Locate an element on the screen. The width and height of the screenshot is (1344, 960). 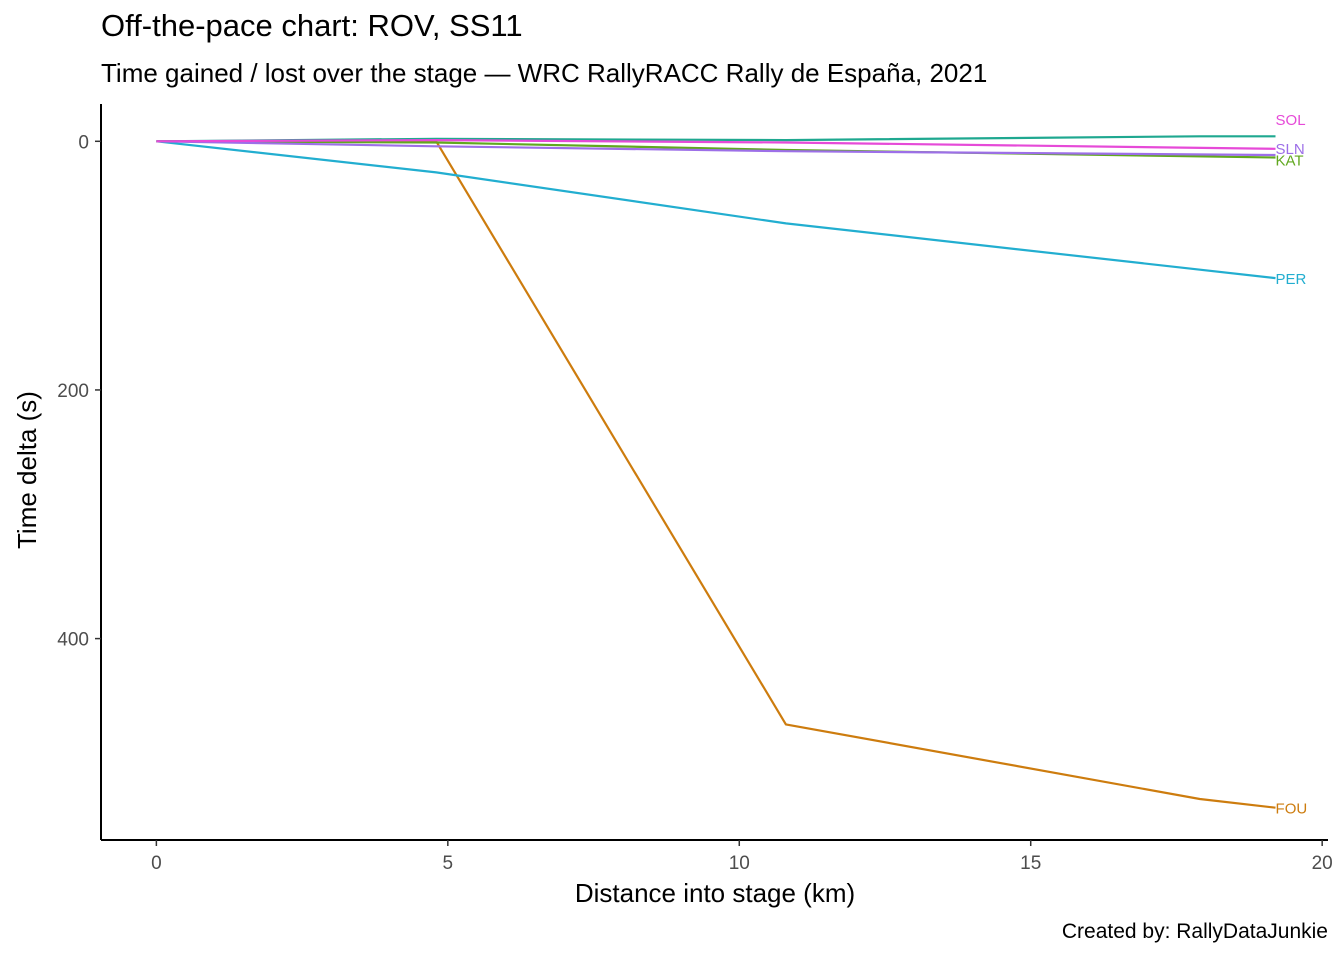
y-tick-label: 0 is located at coordinates (83, 142).